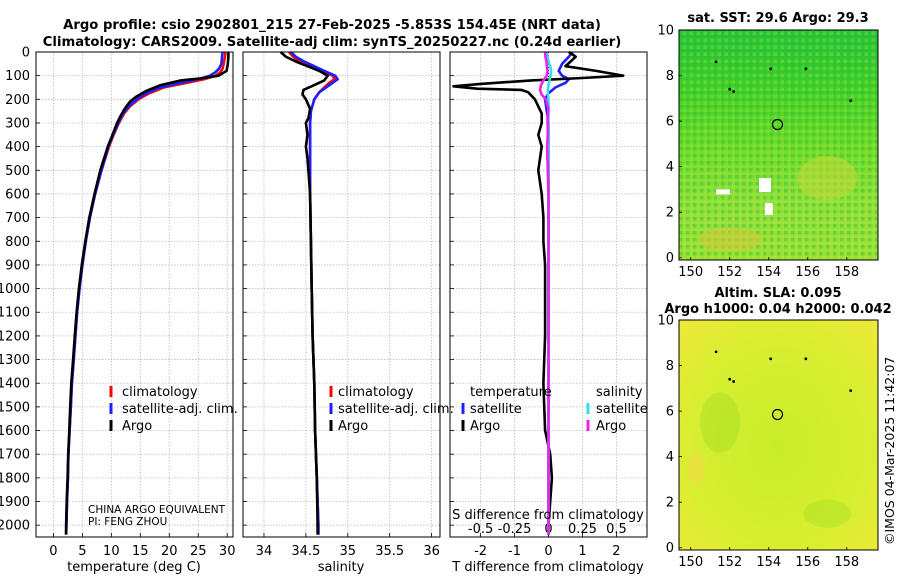 This screenshot has width=900, height=580. Describe the element at coordinates (17, 76) in the screenshot. I see `depth-tick-label: 100` at that location.